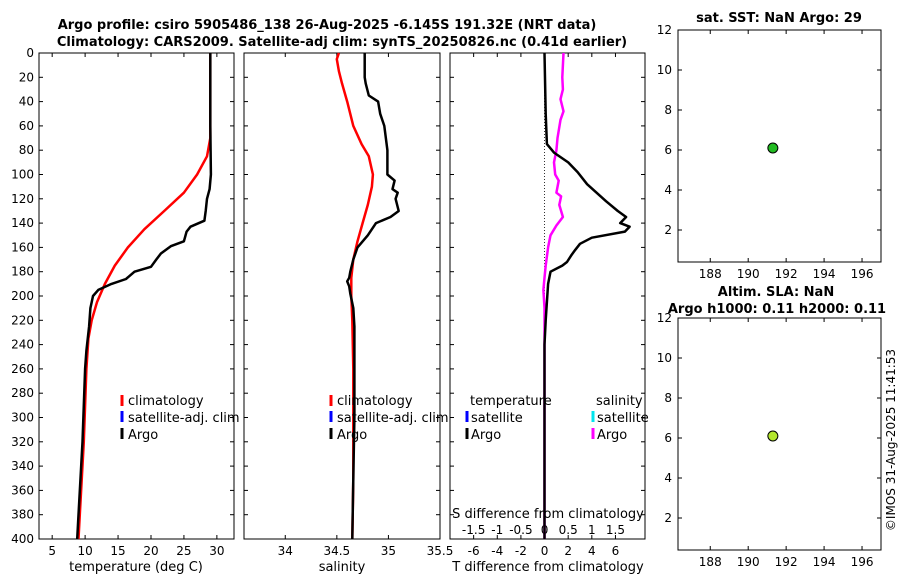 Image resolution: width=900 pixels, height=580 pixels. Describe the element at coordinates (511, 401) in the screenshot. I see `legend-title-temperature: temperature` at that location.